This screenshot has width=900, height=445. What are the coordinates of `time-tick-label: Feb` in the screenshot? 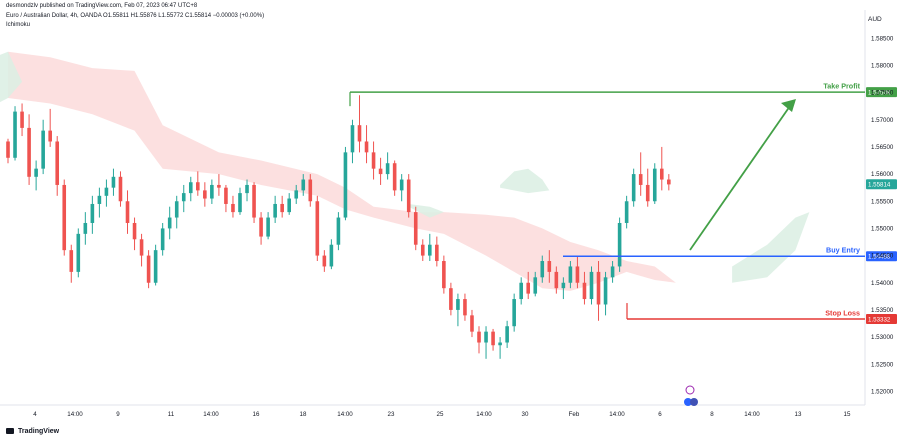 It's located at (574, 414).